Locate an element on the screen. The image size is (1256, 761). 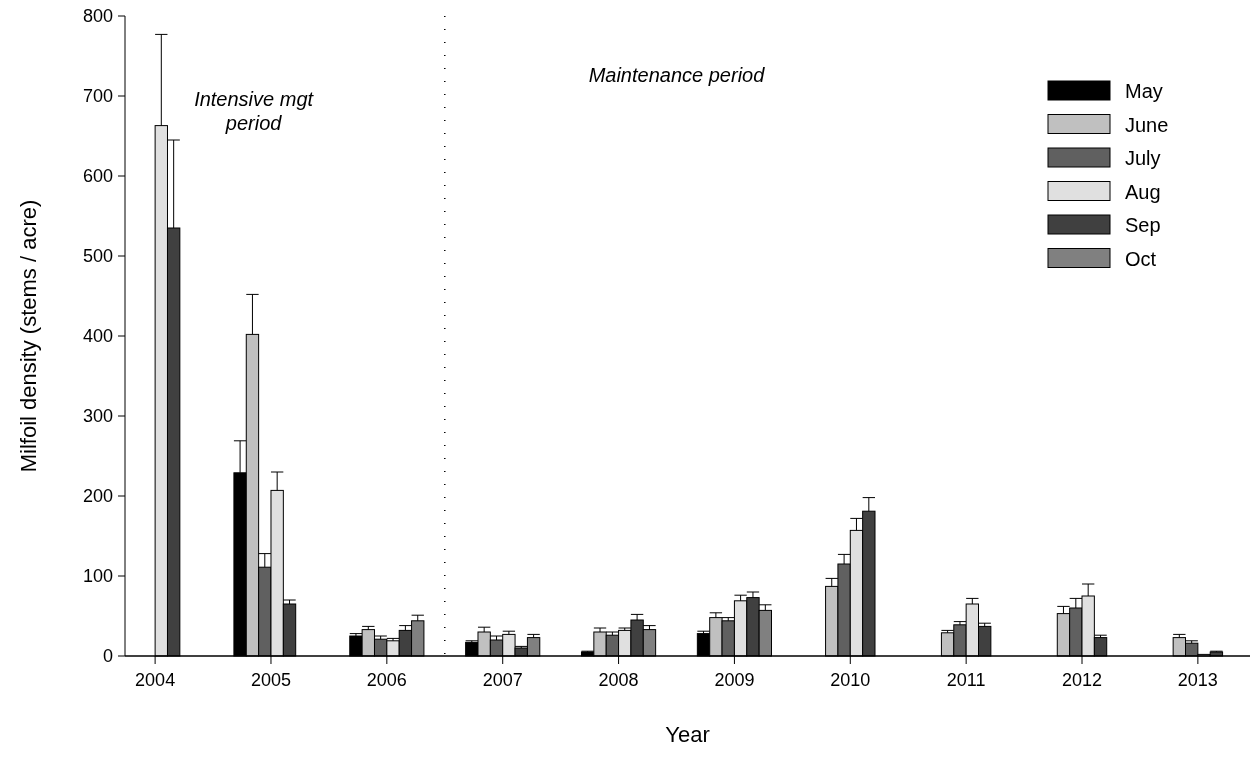
x-tick-label: 2011 is located at coordinates (966, 680).